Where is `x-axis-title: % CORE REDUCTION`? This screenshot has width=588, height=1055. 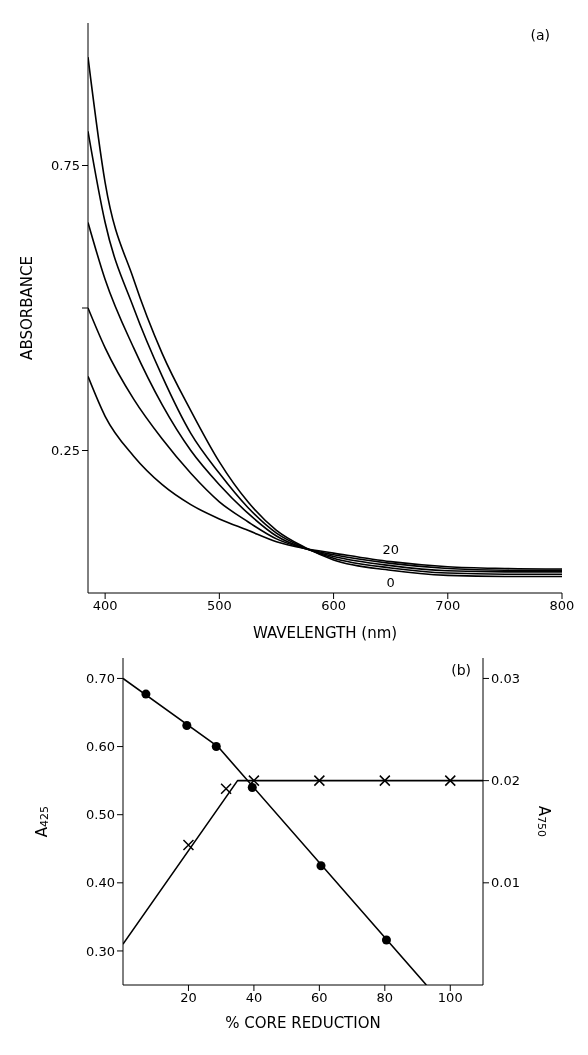
x-axis-title: % CORE REDUCTION is located at coordinates (303, 1022).